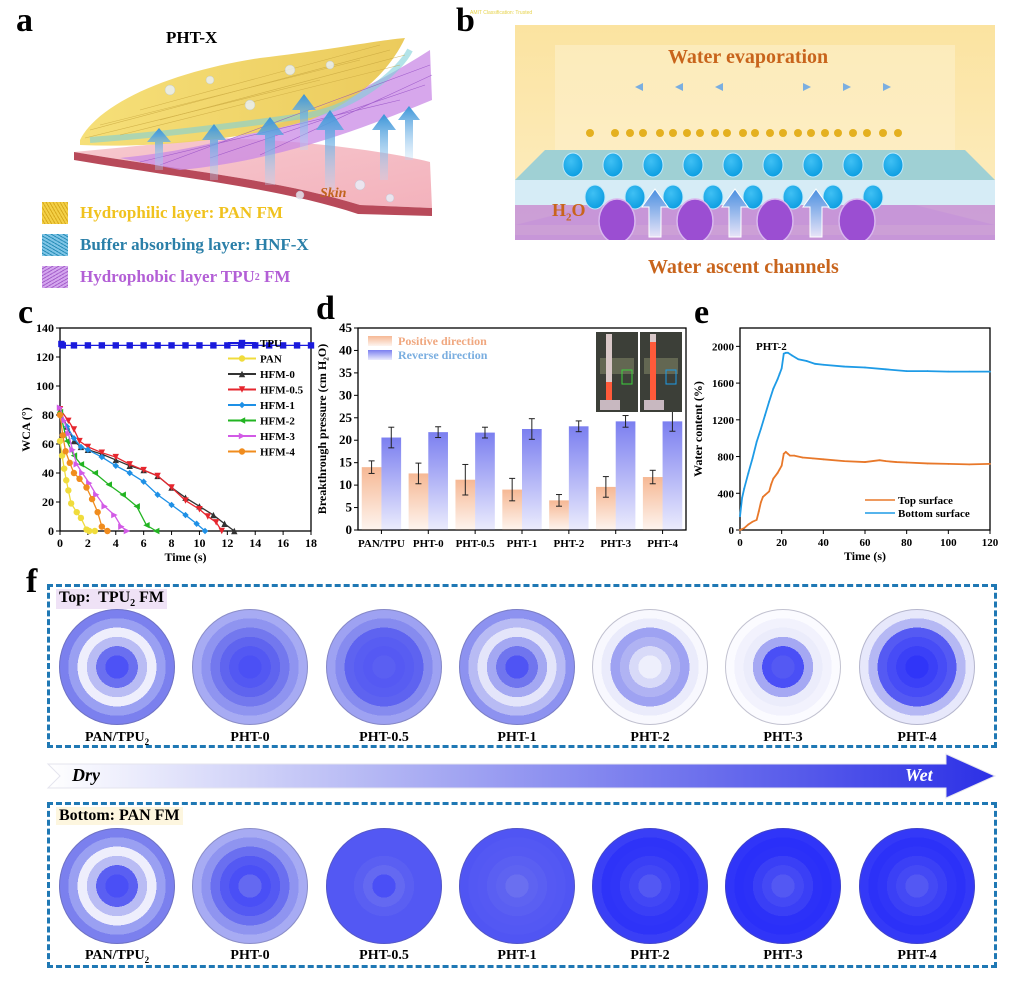 The width and height of the screenshot is (1024, 988). I want to click on plot-frame, so click(185, 429).